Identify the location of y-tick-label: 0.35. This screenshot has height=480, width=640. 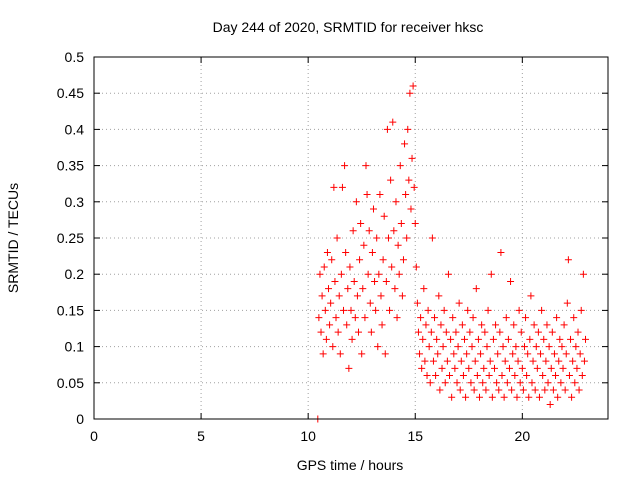
(70, 166).